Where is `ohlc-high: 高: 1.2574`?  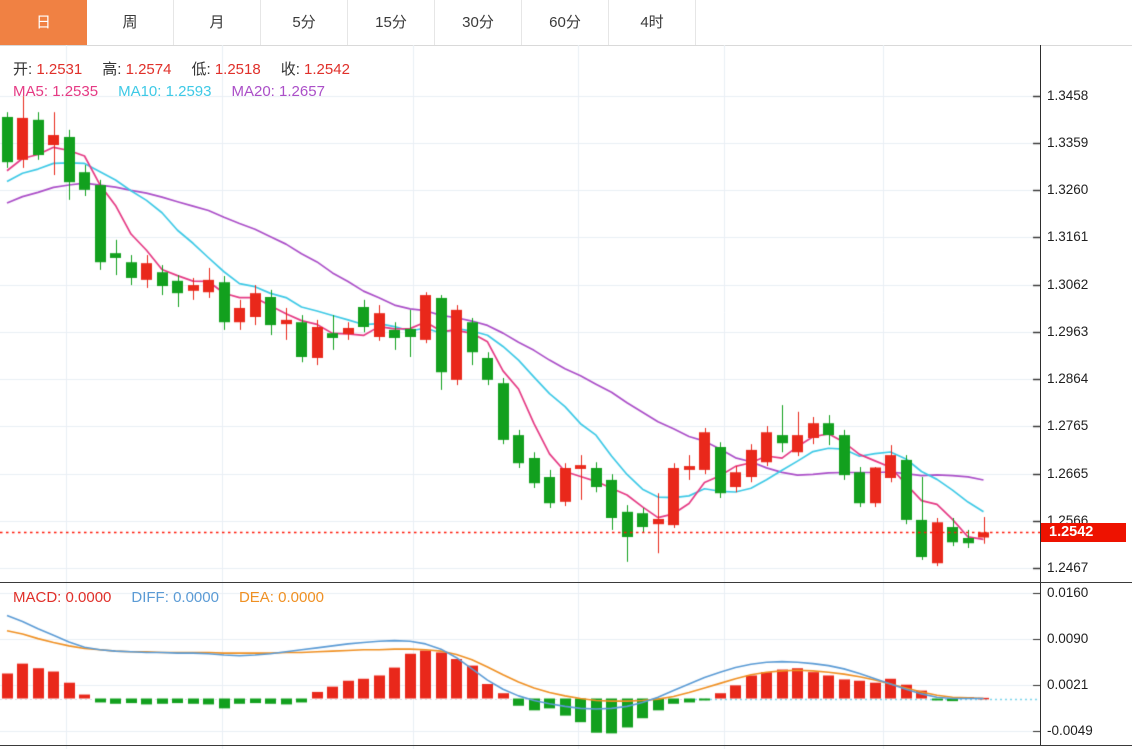 ohlc-high: 高: 1.2574 is located at coordinates (137, 69).